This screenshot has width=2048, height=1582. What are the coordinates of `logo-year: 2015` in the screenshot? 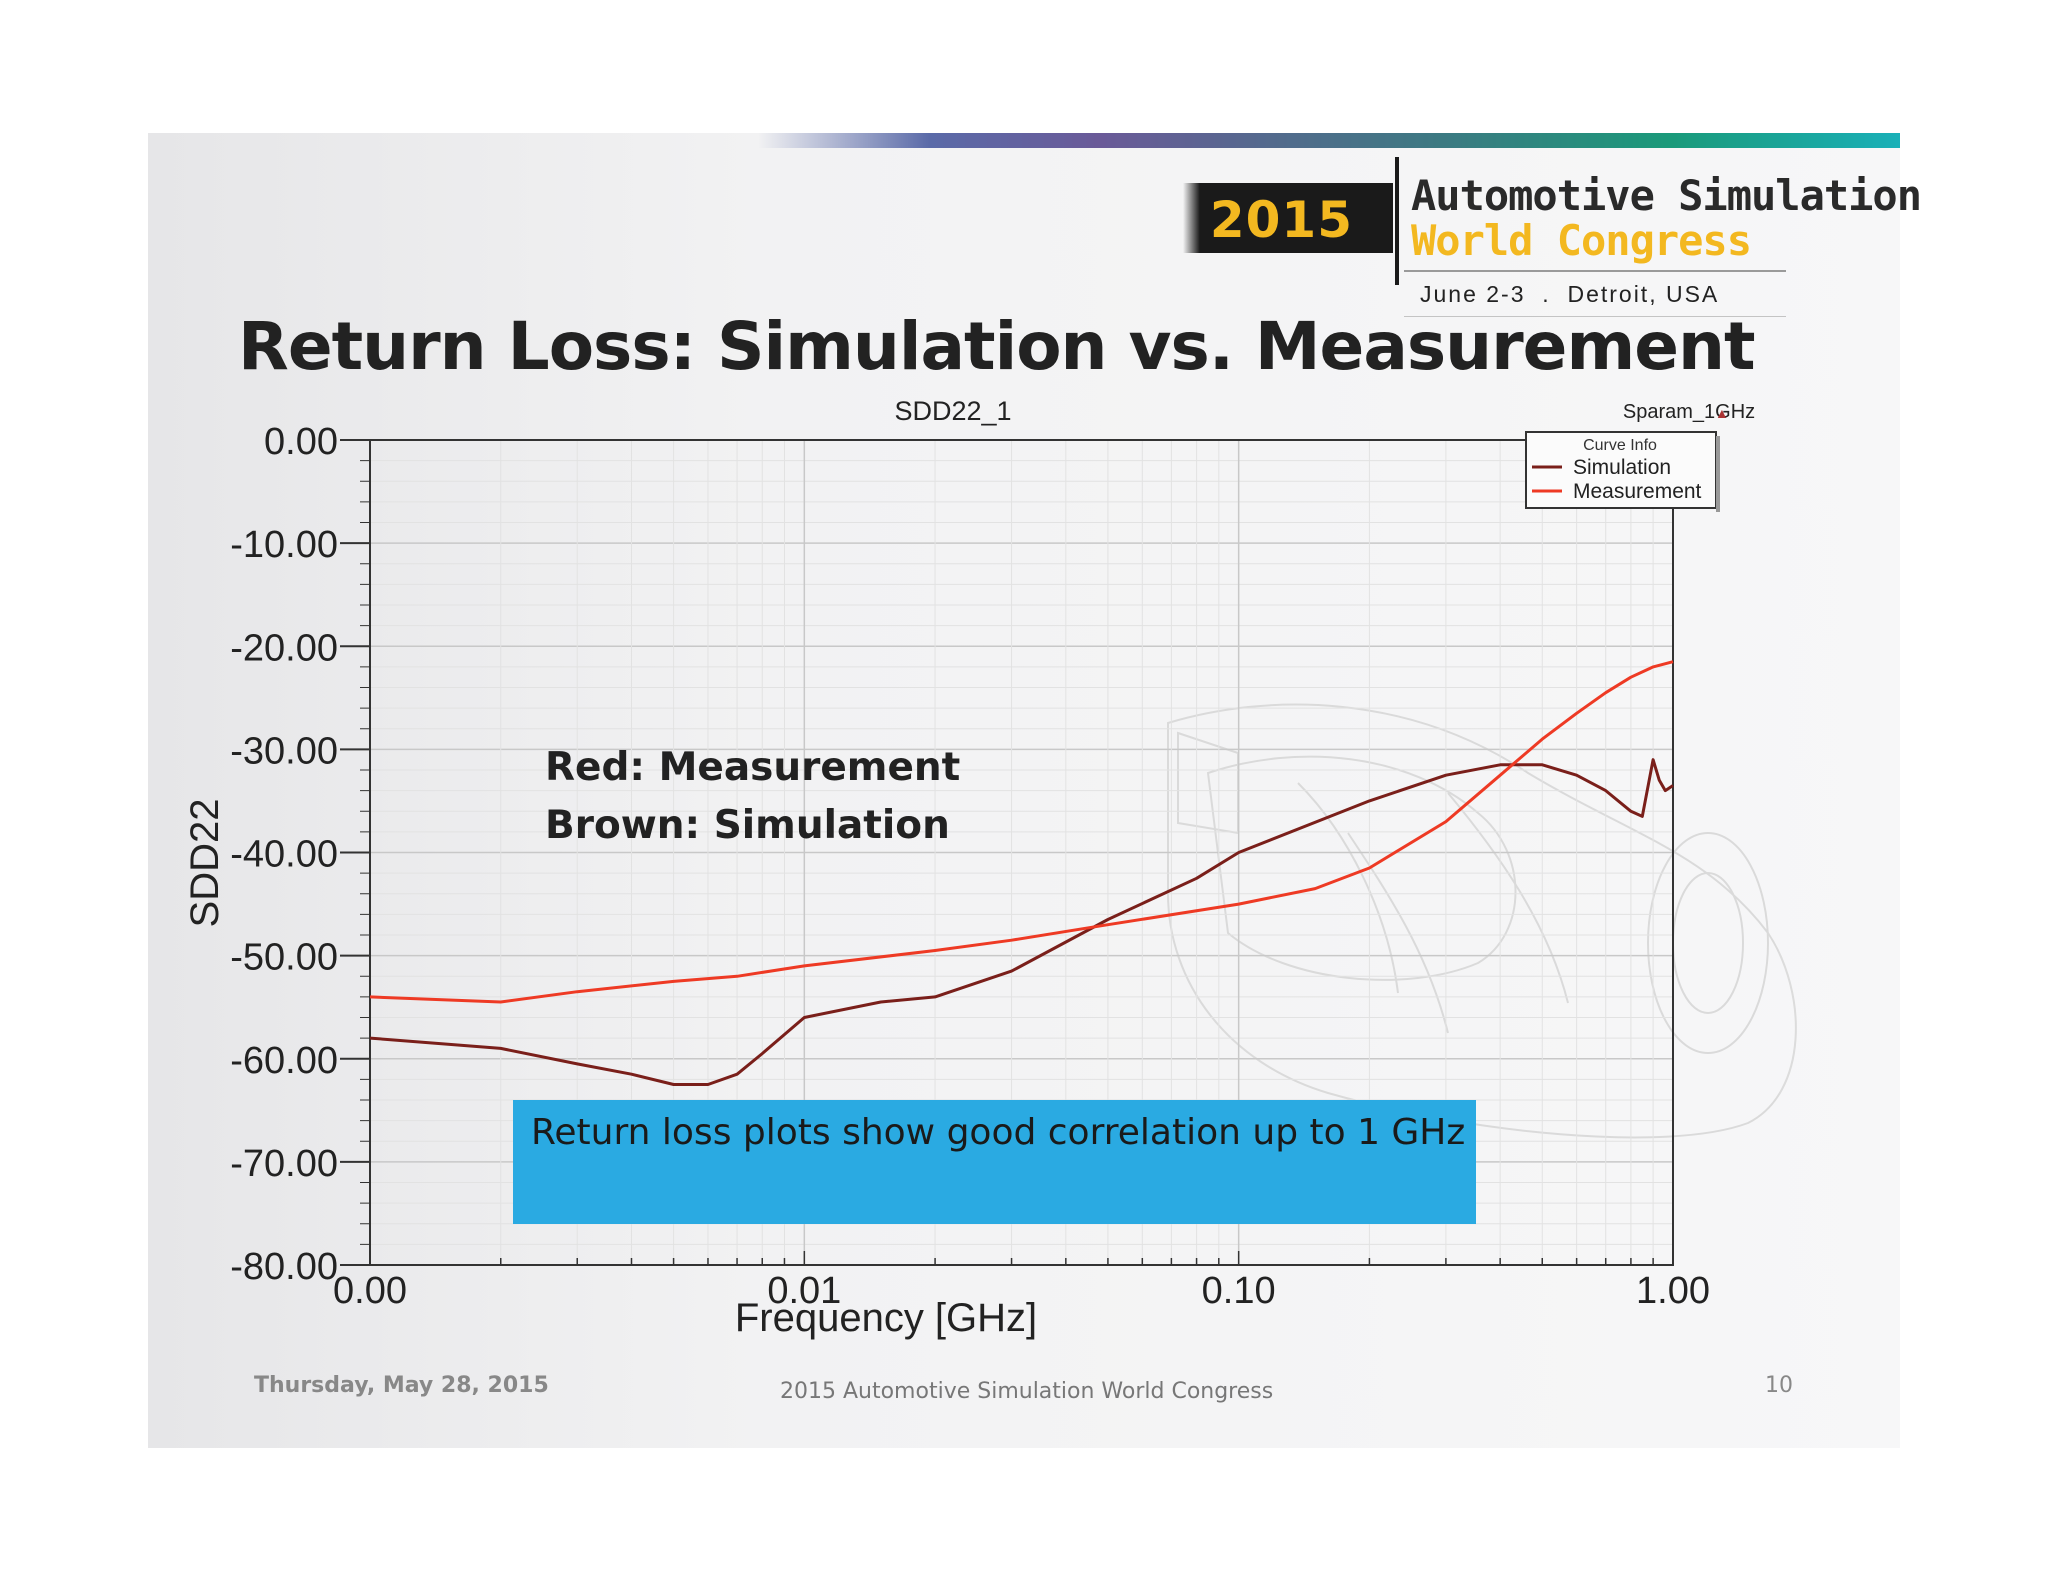 It's located at (1281, 220).